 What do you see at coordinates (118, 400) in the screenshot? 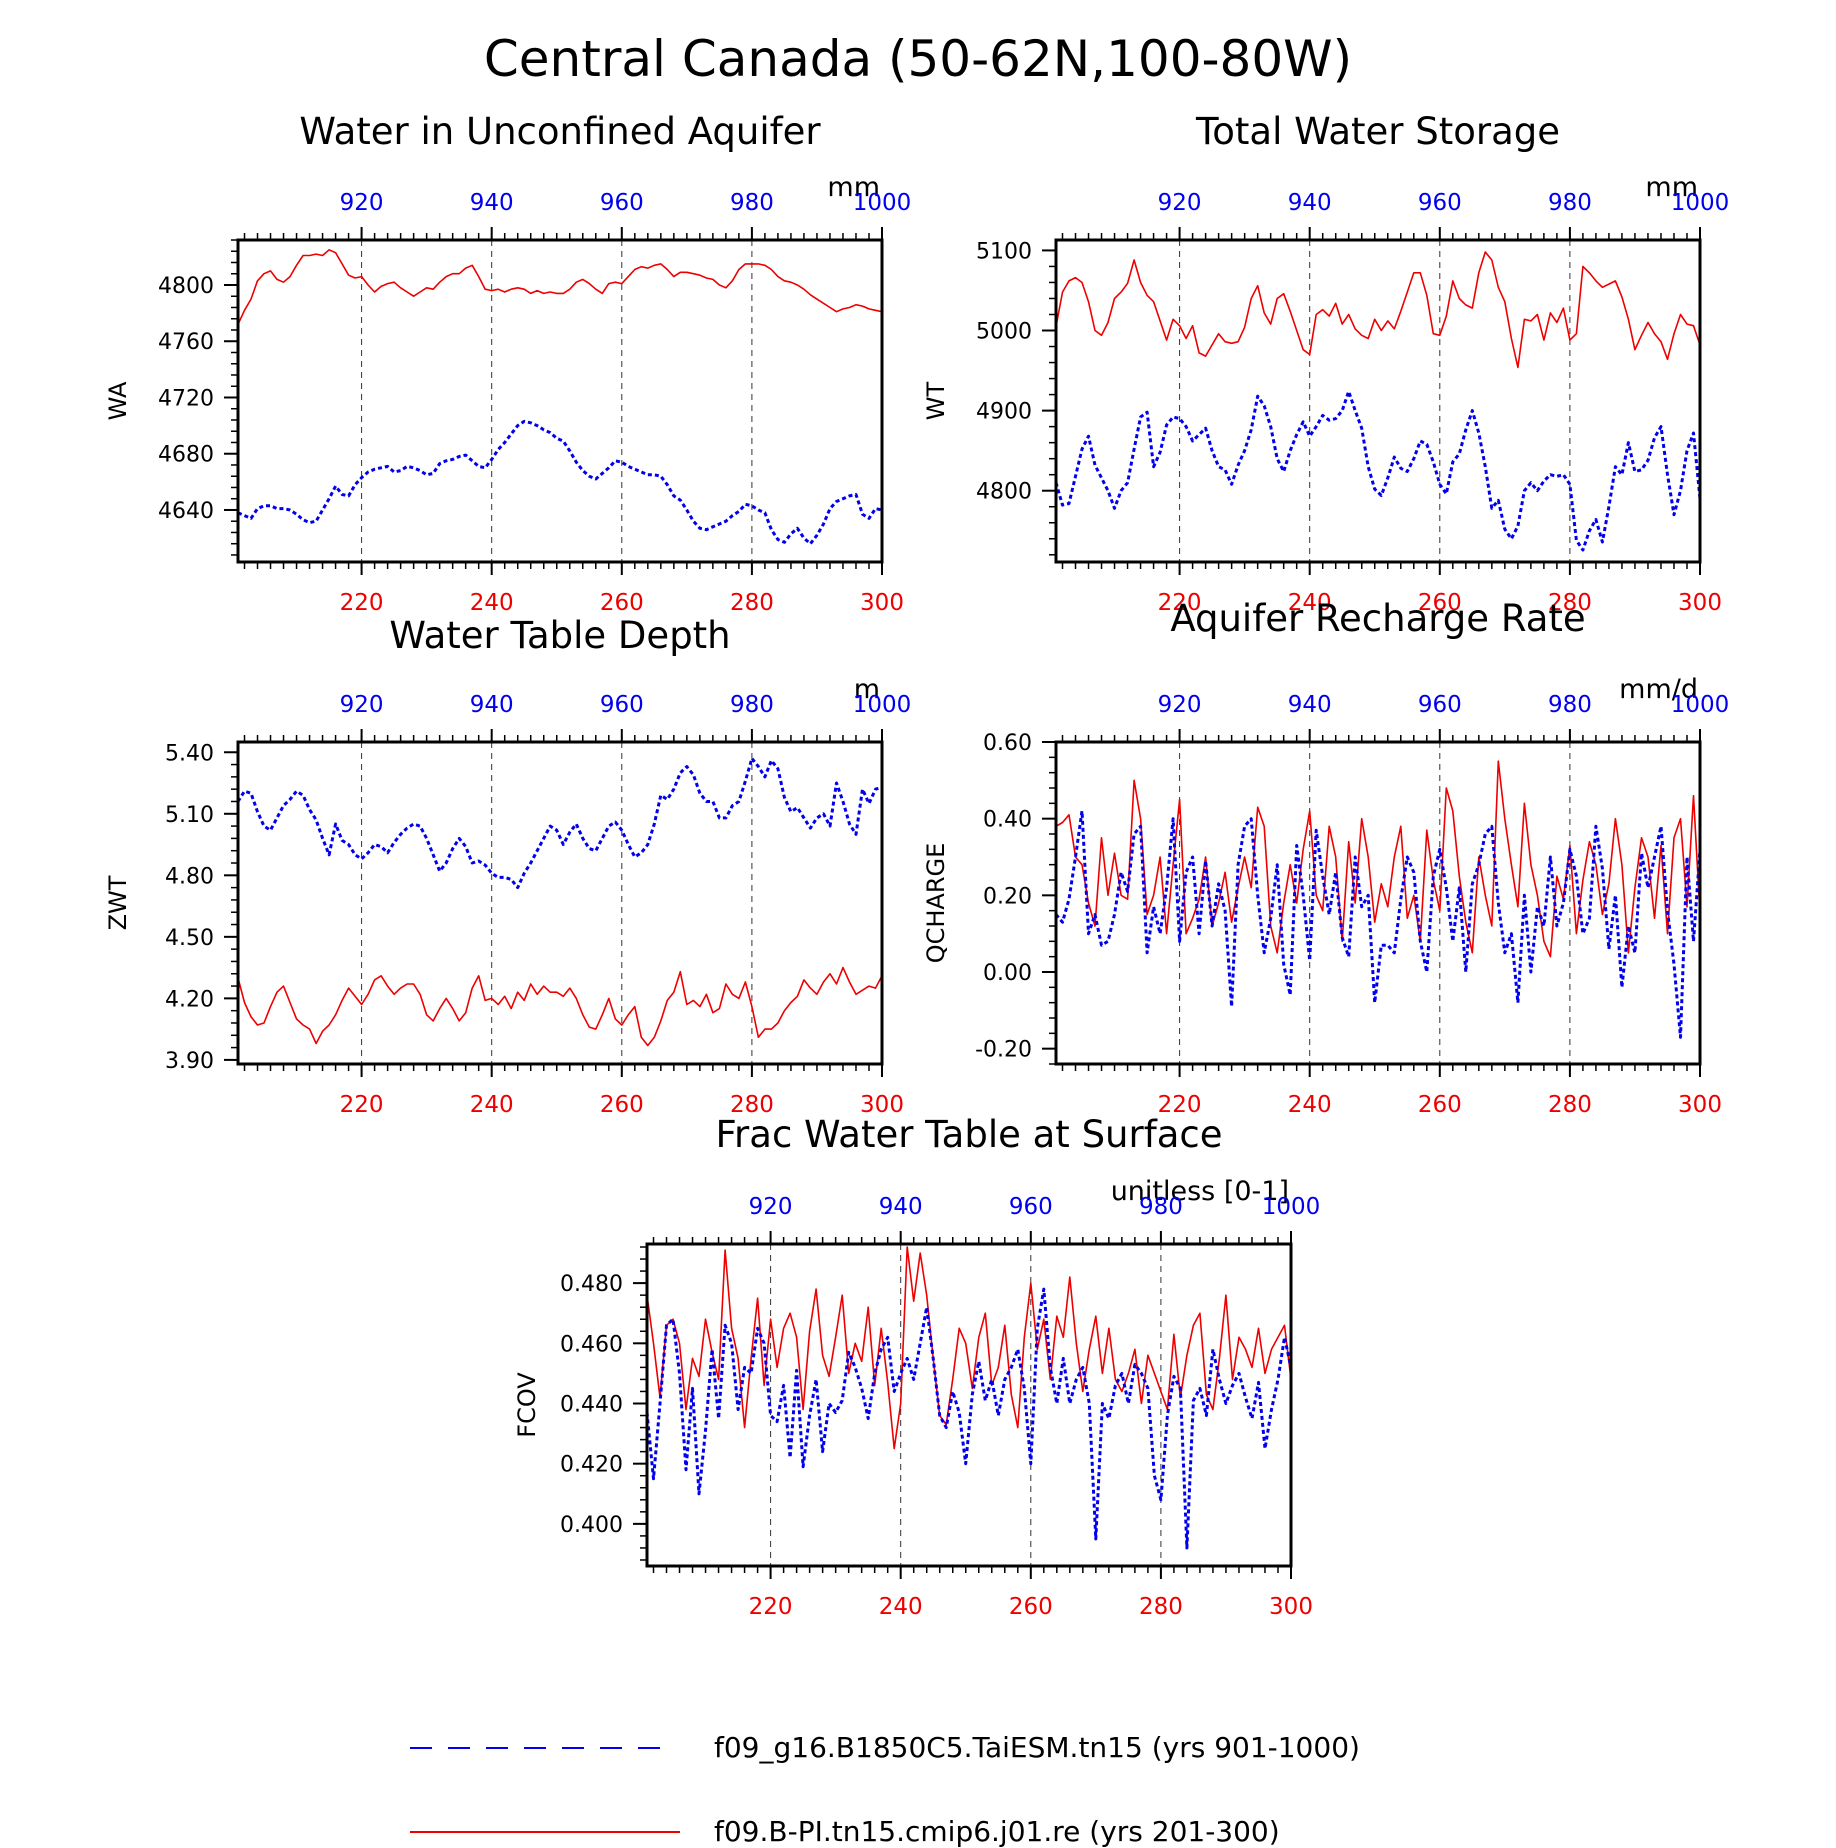
I see `y-axis-label: WA` at bounding box center [118, 400].